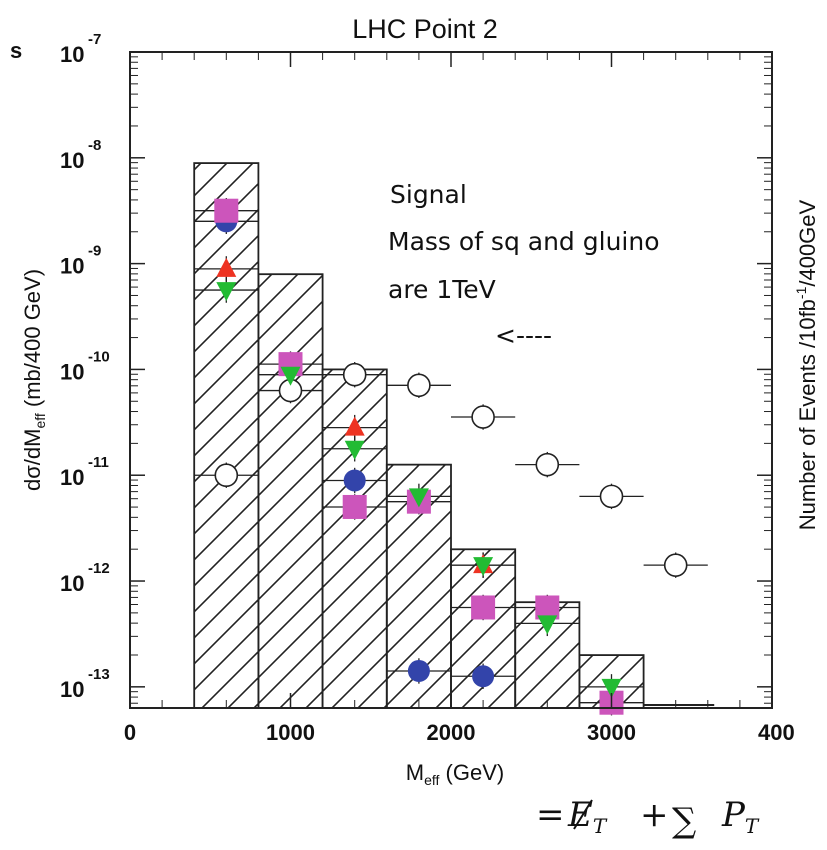 Image resolution: width=827 pixels, height=850 pixels. What do you see at coordinates (32, 460) in the screenshot?
I see `y-axis-label-left-main: dσ/dM` at bounding box center [32, 460].